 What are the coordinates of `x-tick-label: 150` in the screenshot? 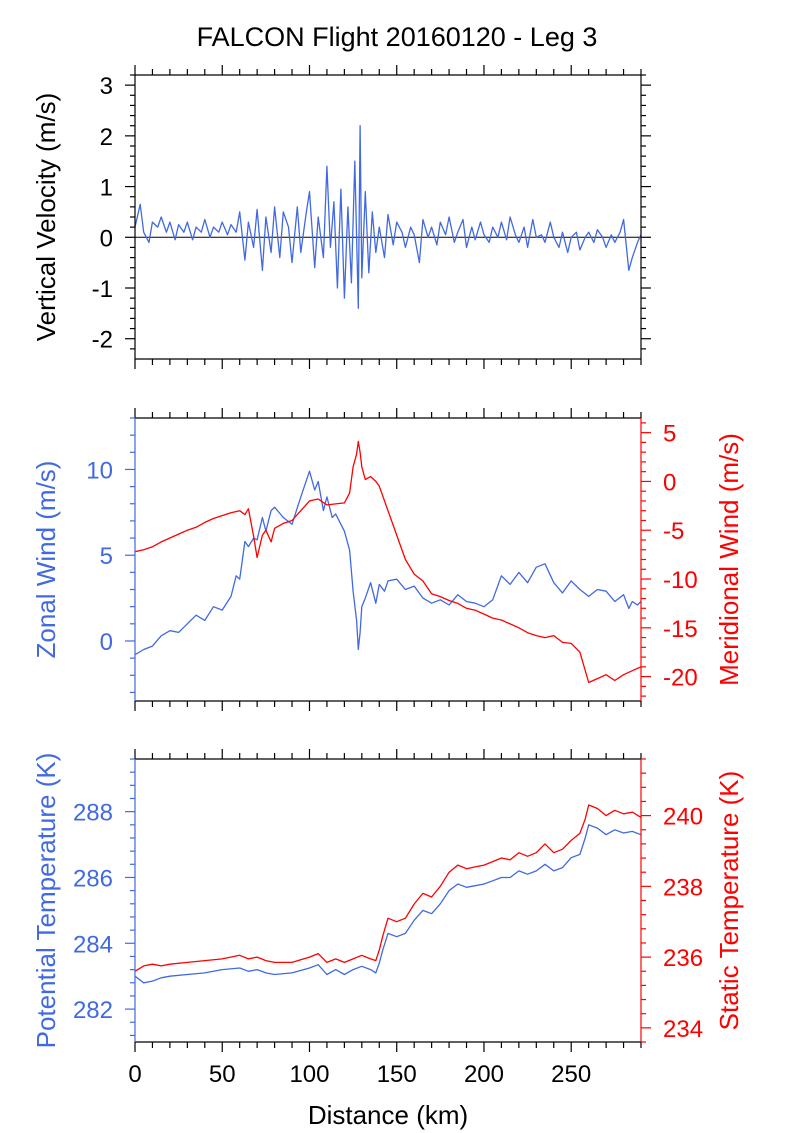 It's located at (397, 1074).